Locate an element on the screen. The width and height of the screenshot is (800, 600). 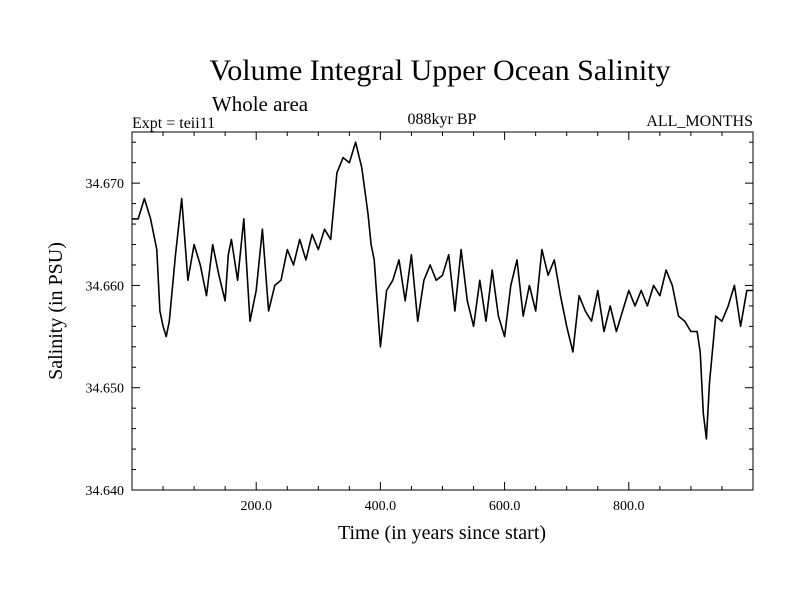
y-tick-label: 34.650 is located at coordinates (105, 389).